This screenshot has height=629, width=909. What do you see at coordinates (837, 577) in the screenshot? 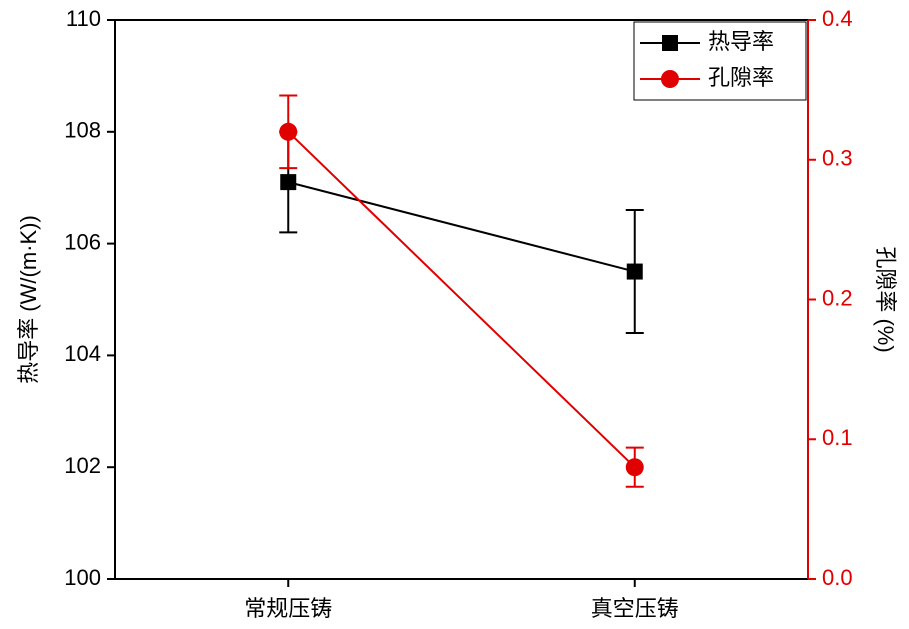
I see `y2-tick-label: 0.0` at bounding box center [837, 577].